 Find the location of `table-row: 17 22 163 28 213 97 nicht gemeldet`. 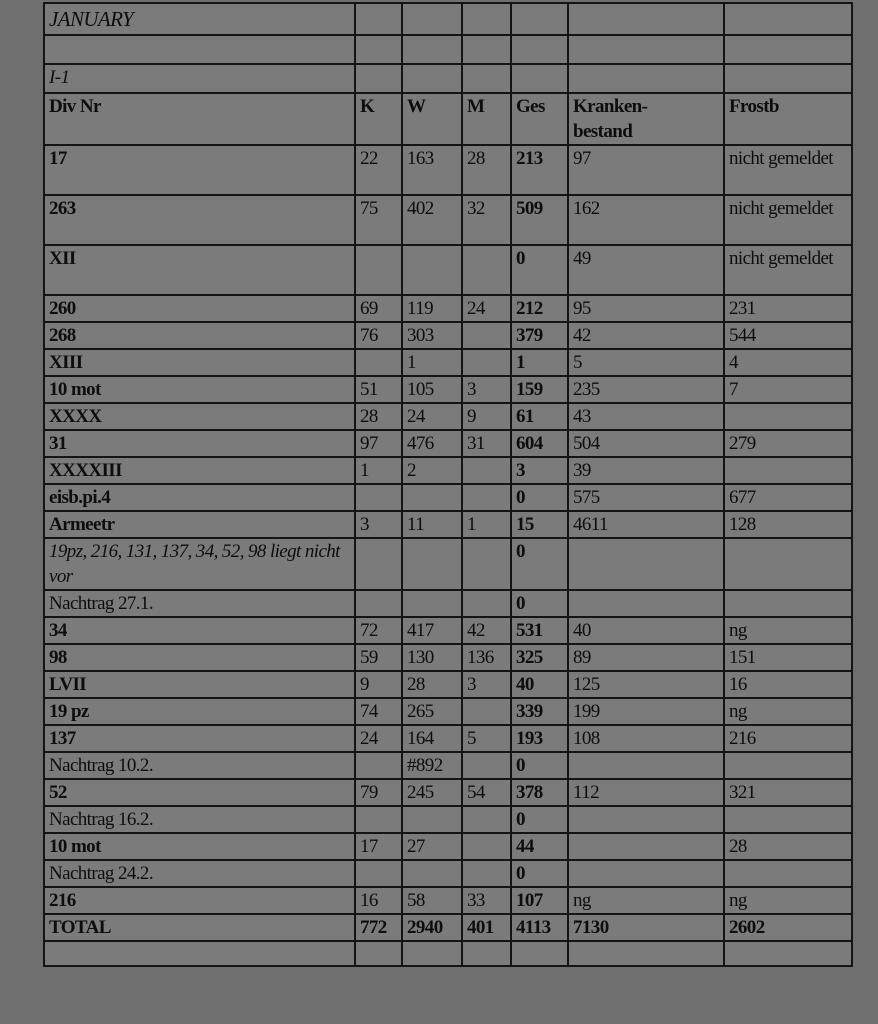

table-row: 17 22 163 28 213 97 nicht gemeldet is located at coordinates (448, 170).